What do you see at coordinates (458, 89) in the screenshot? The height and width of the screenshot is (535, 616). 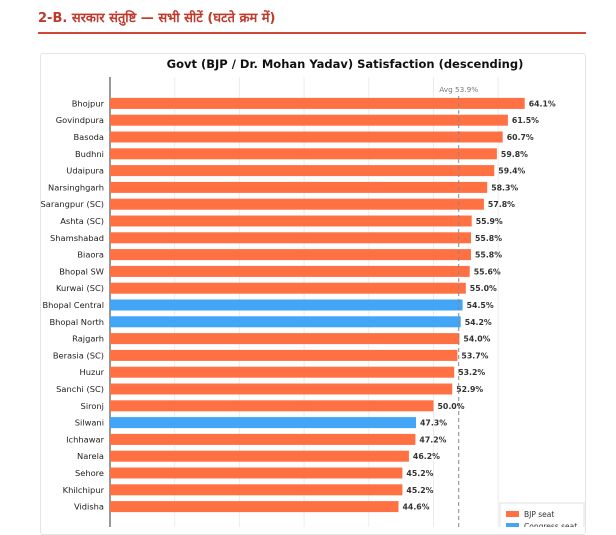 I see `average-label: Avg 53.9%` at bounding box center [458, 89].